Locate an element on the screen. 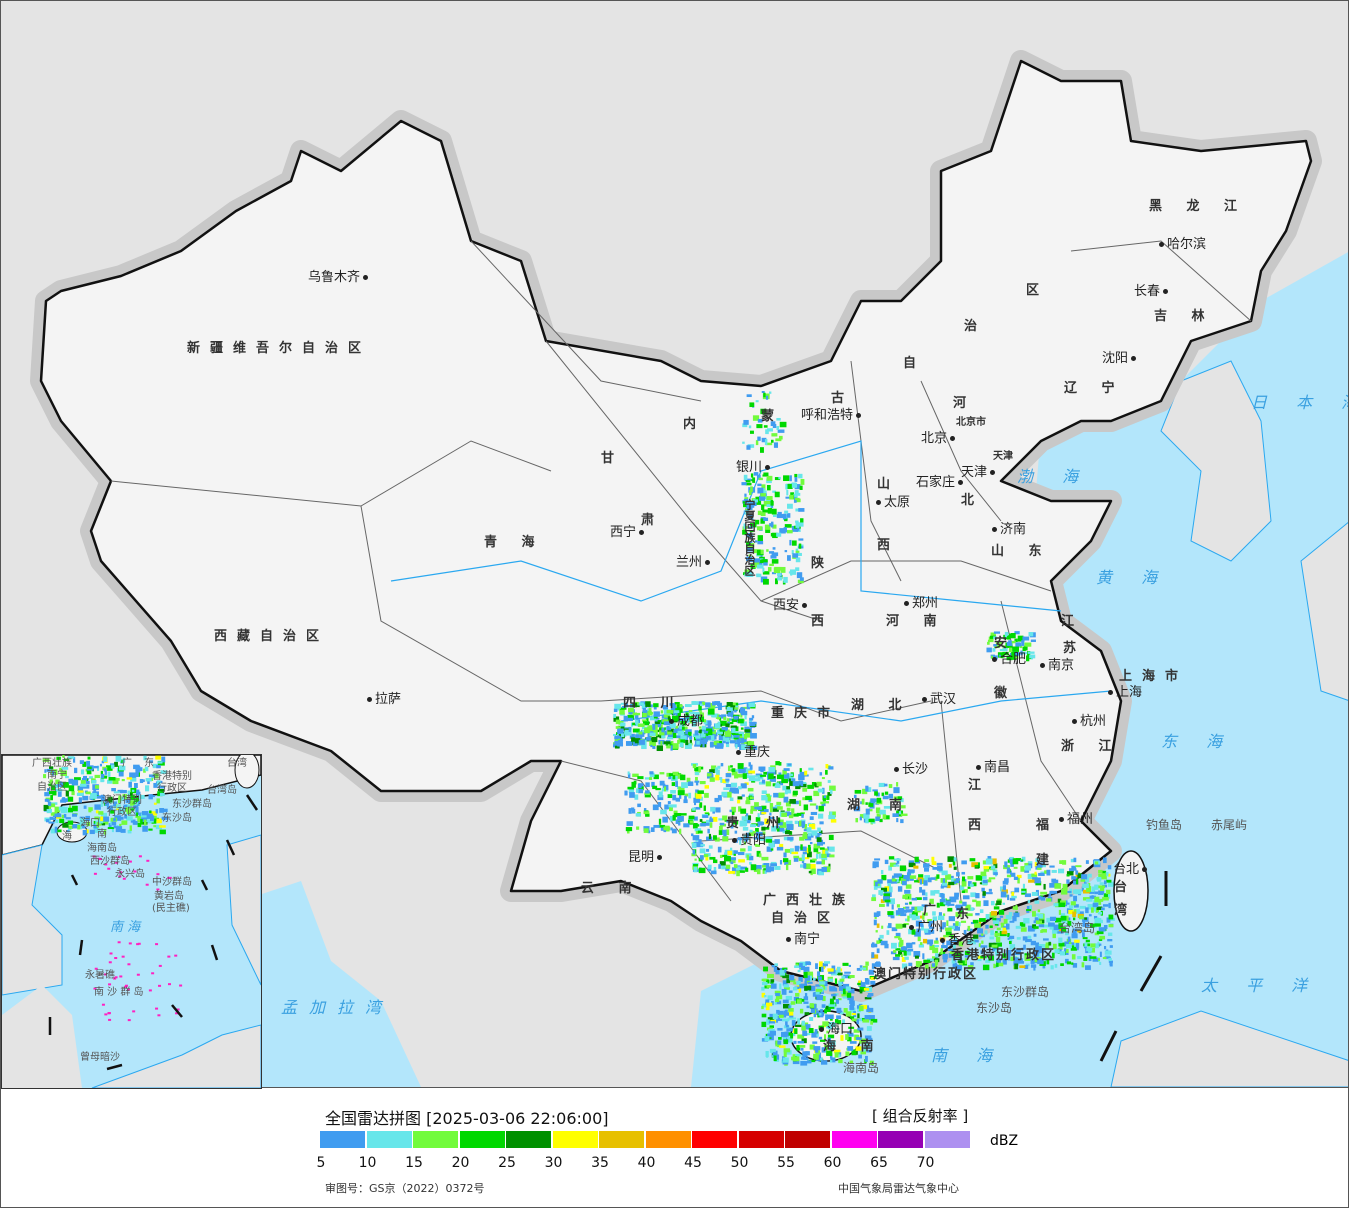  label-text: 成都 is located at coordinates (690, 721).